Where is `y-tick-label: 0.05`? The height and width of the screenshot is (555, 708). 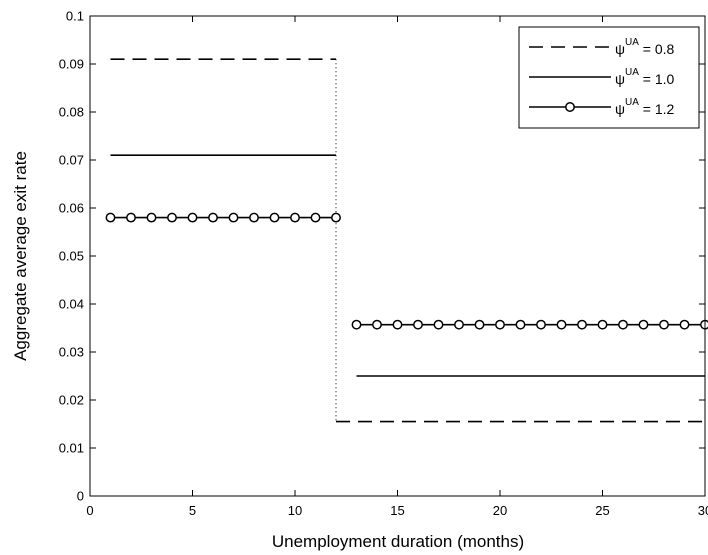 y-tick-label: 0.05 is located at coordinates (71, 256).